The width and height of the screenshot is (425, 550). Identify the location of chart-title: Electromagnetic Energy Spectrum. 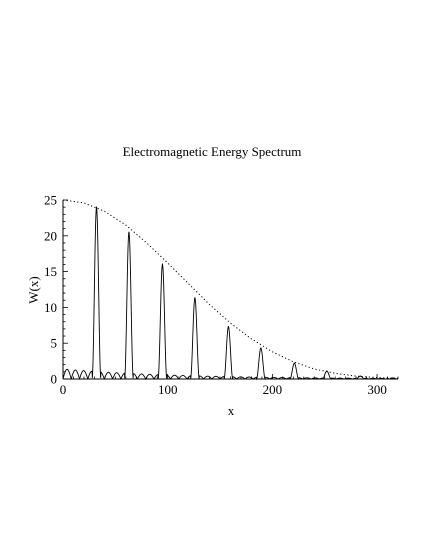
(212, 151).